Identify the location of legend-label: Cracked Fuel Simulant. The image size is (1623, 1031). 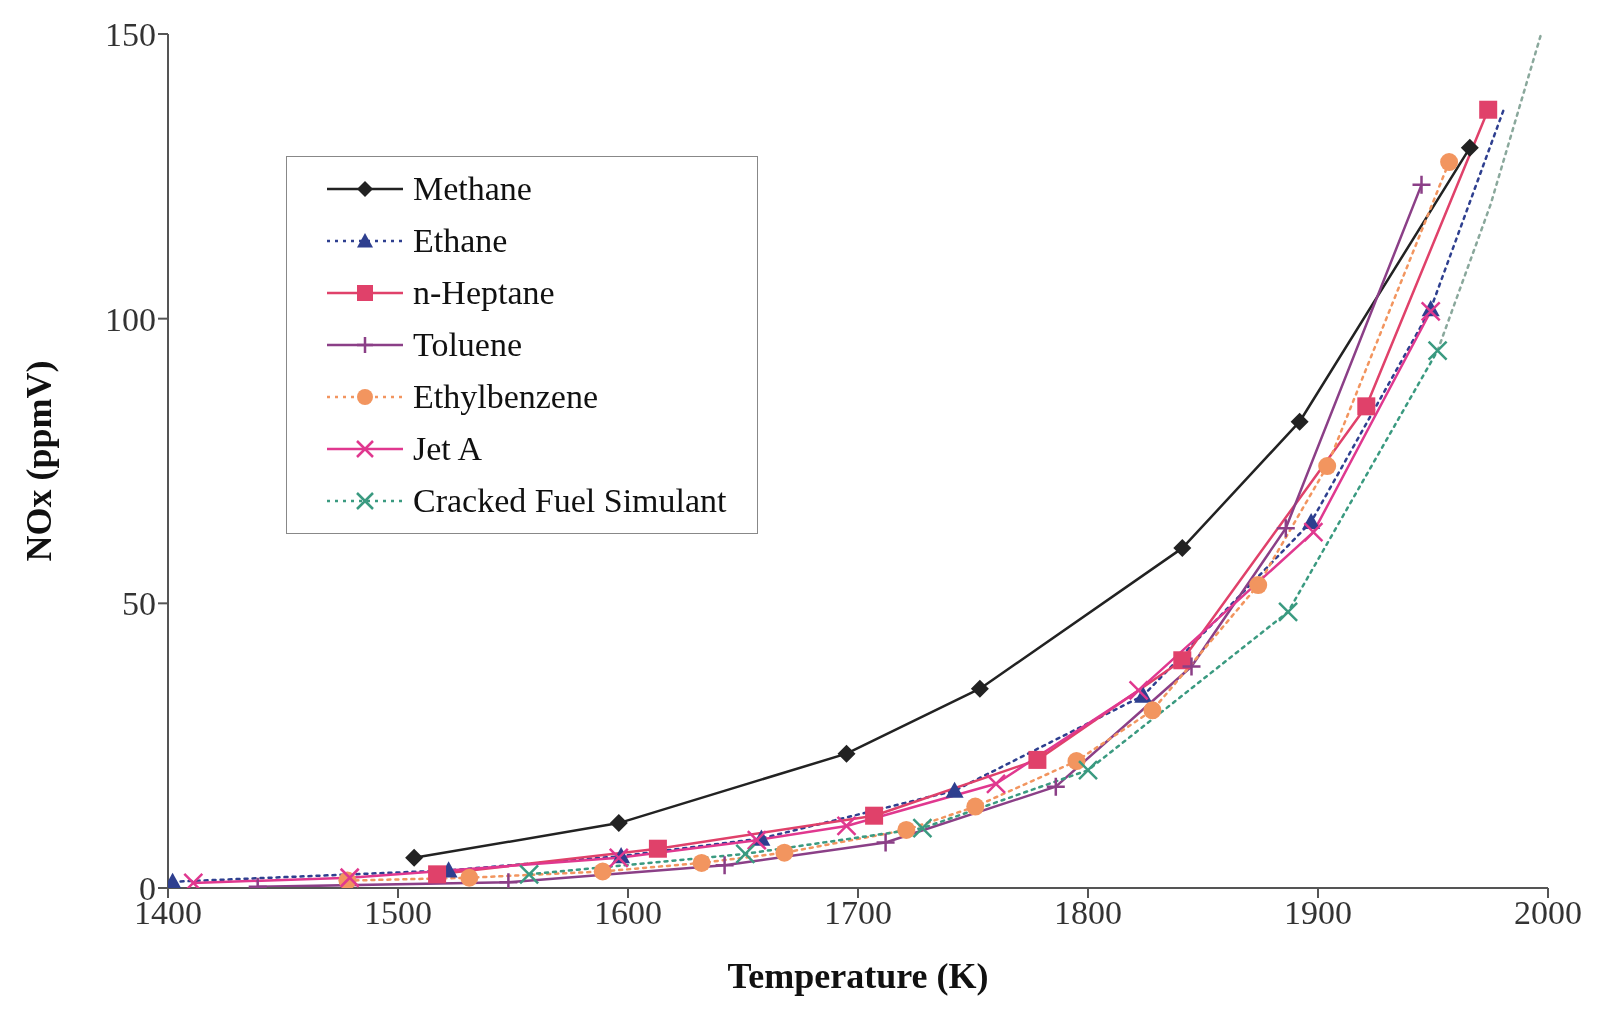
(570, 501).